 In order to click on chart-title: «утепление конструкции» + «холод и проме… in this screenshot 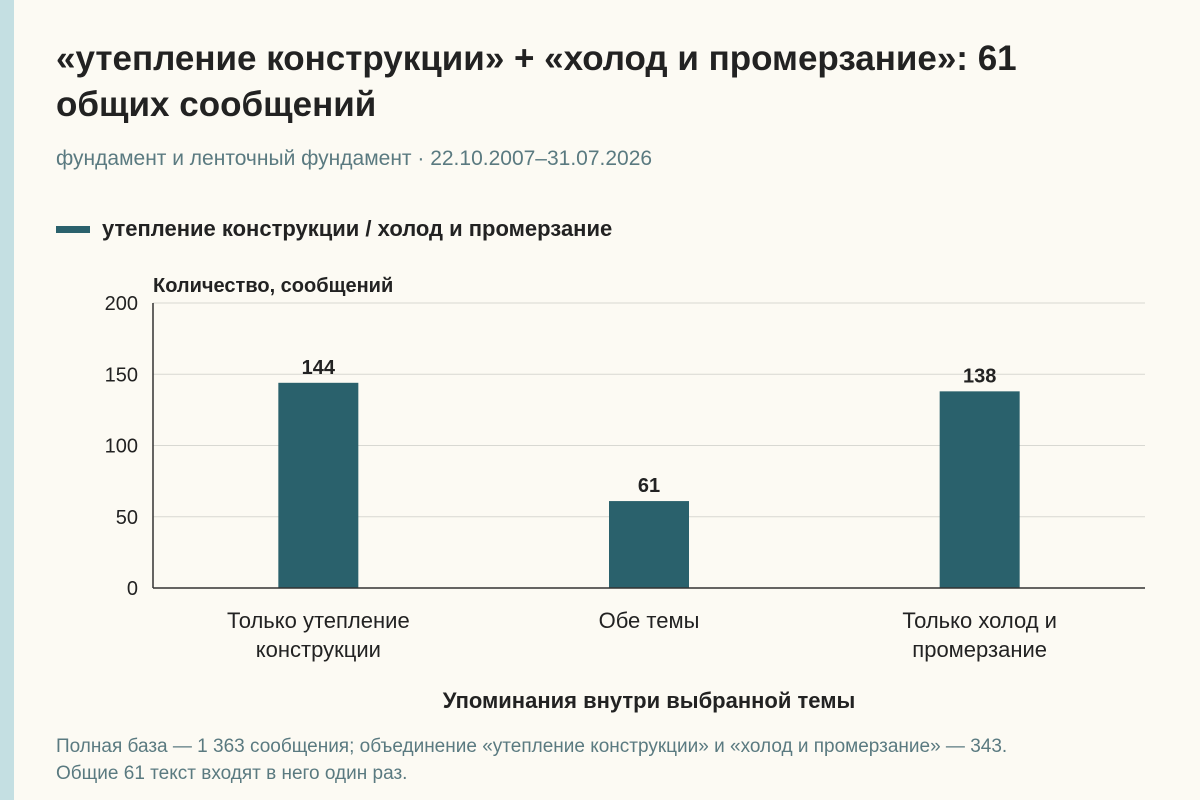, I will do `click(536, 81)`.